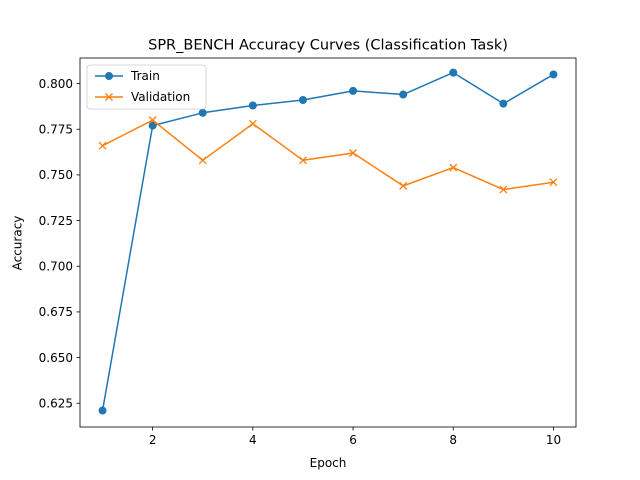 The image size is (640, 480). Describe the element at coordinates (553, 440) in the screenshot. I see `x-tick-label: 10` at that location.